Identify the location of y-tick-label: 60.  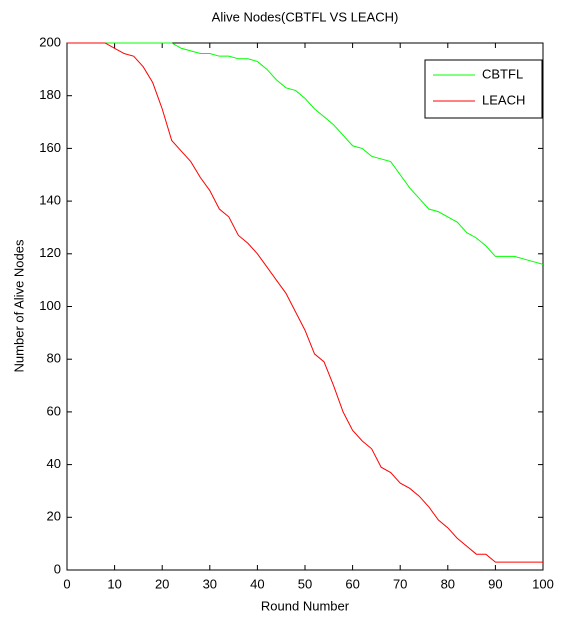
(54, 410).